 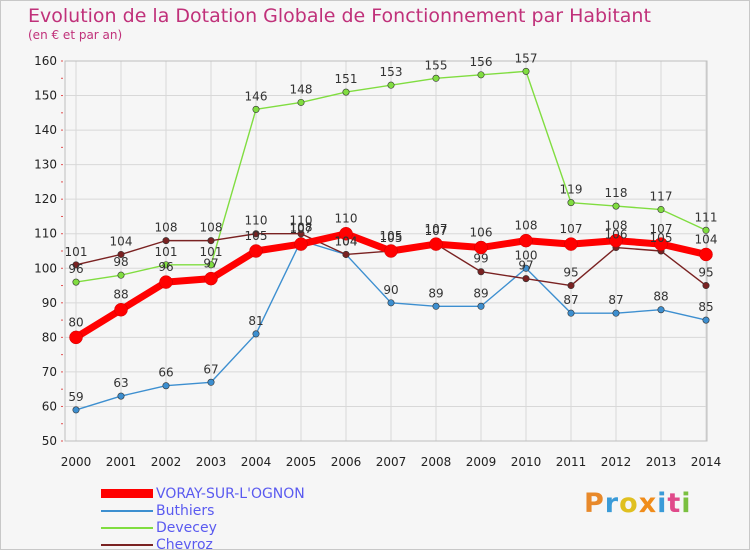 What do you see at coordinates (45, 61) in the screenshot?
I see `y-tick-label: 160` at bounding box center [45, 61].